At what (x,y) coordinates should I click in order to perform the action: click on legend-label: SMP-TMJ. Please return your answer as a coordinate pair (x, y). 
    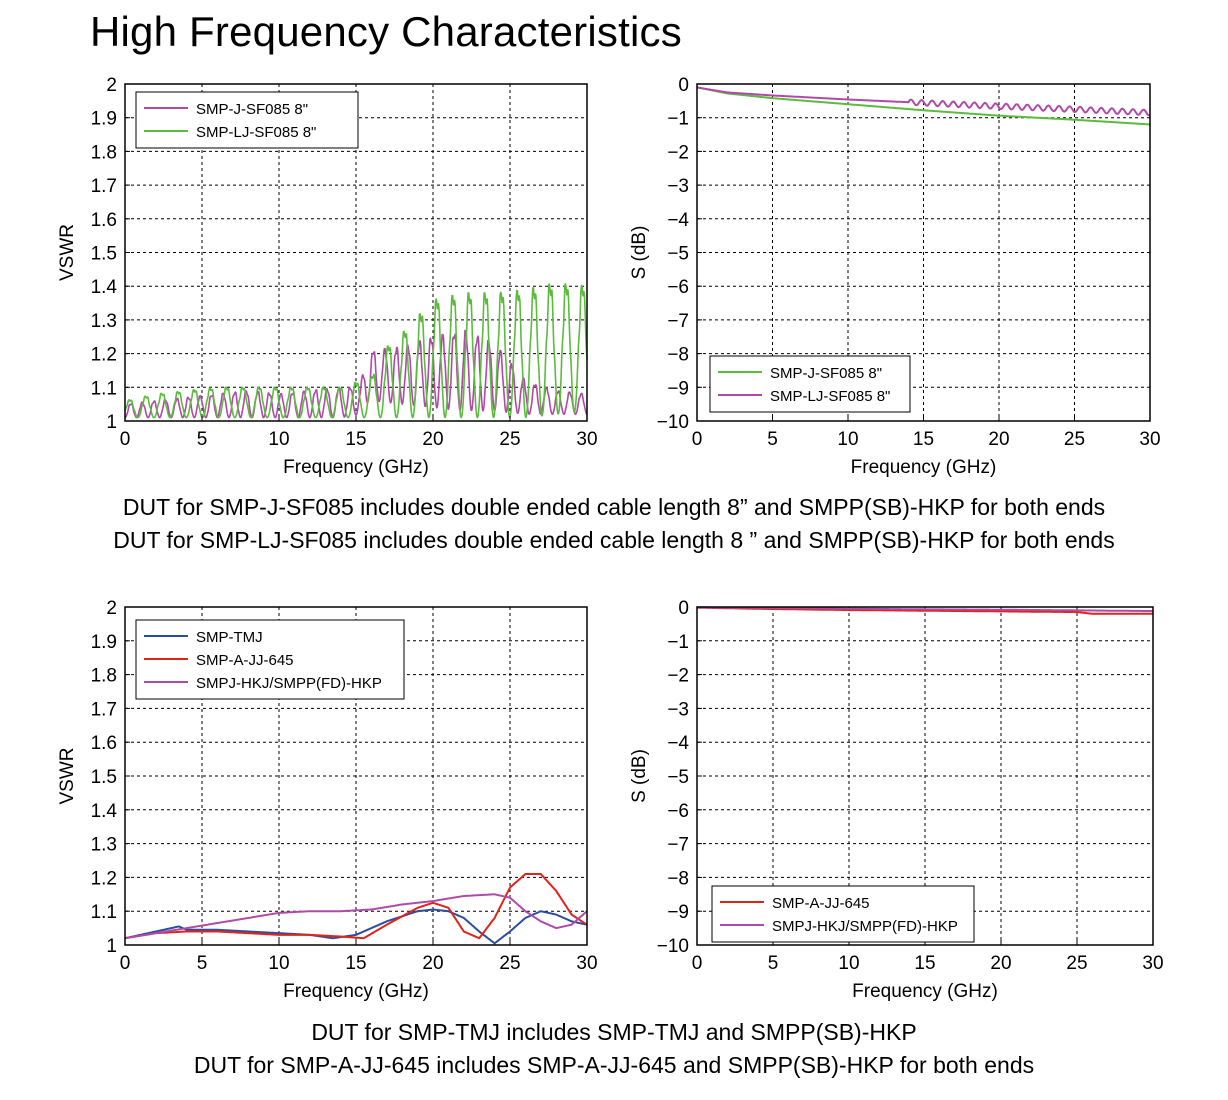
    Looking at the image, I should click on (229, 637).